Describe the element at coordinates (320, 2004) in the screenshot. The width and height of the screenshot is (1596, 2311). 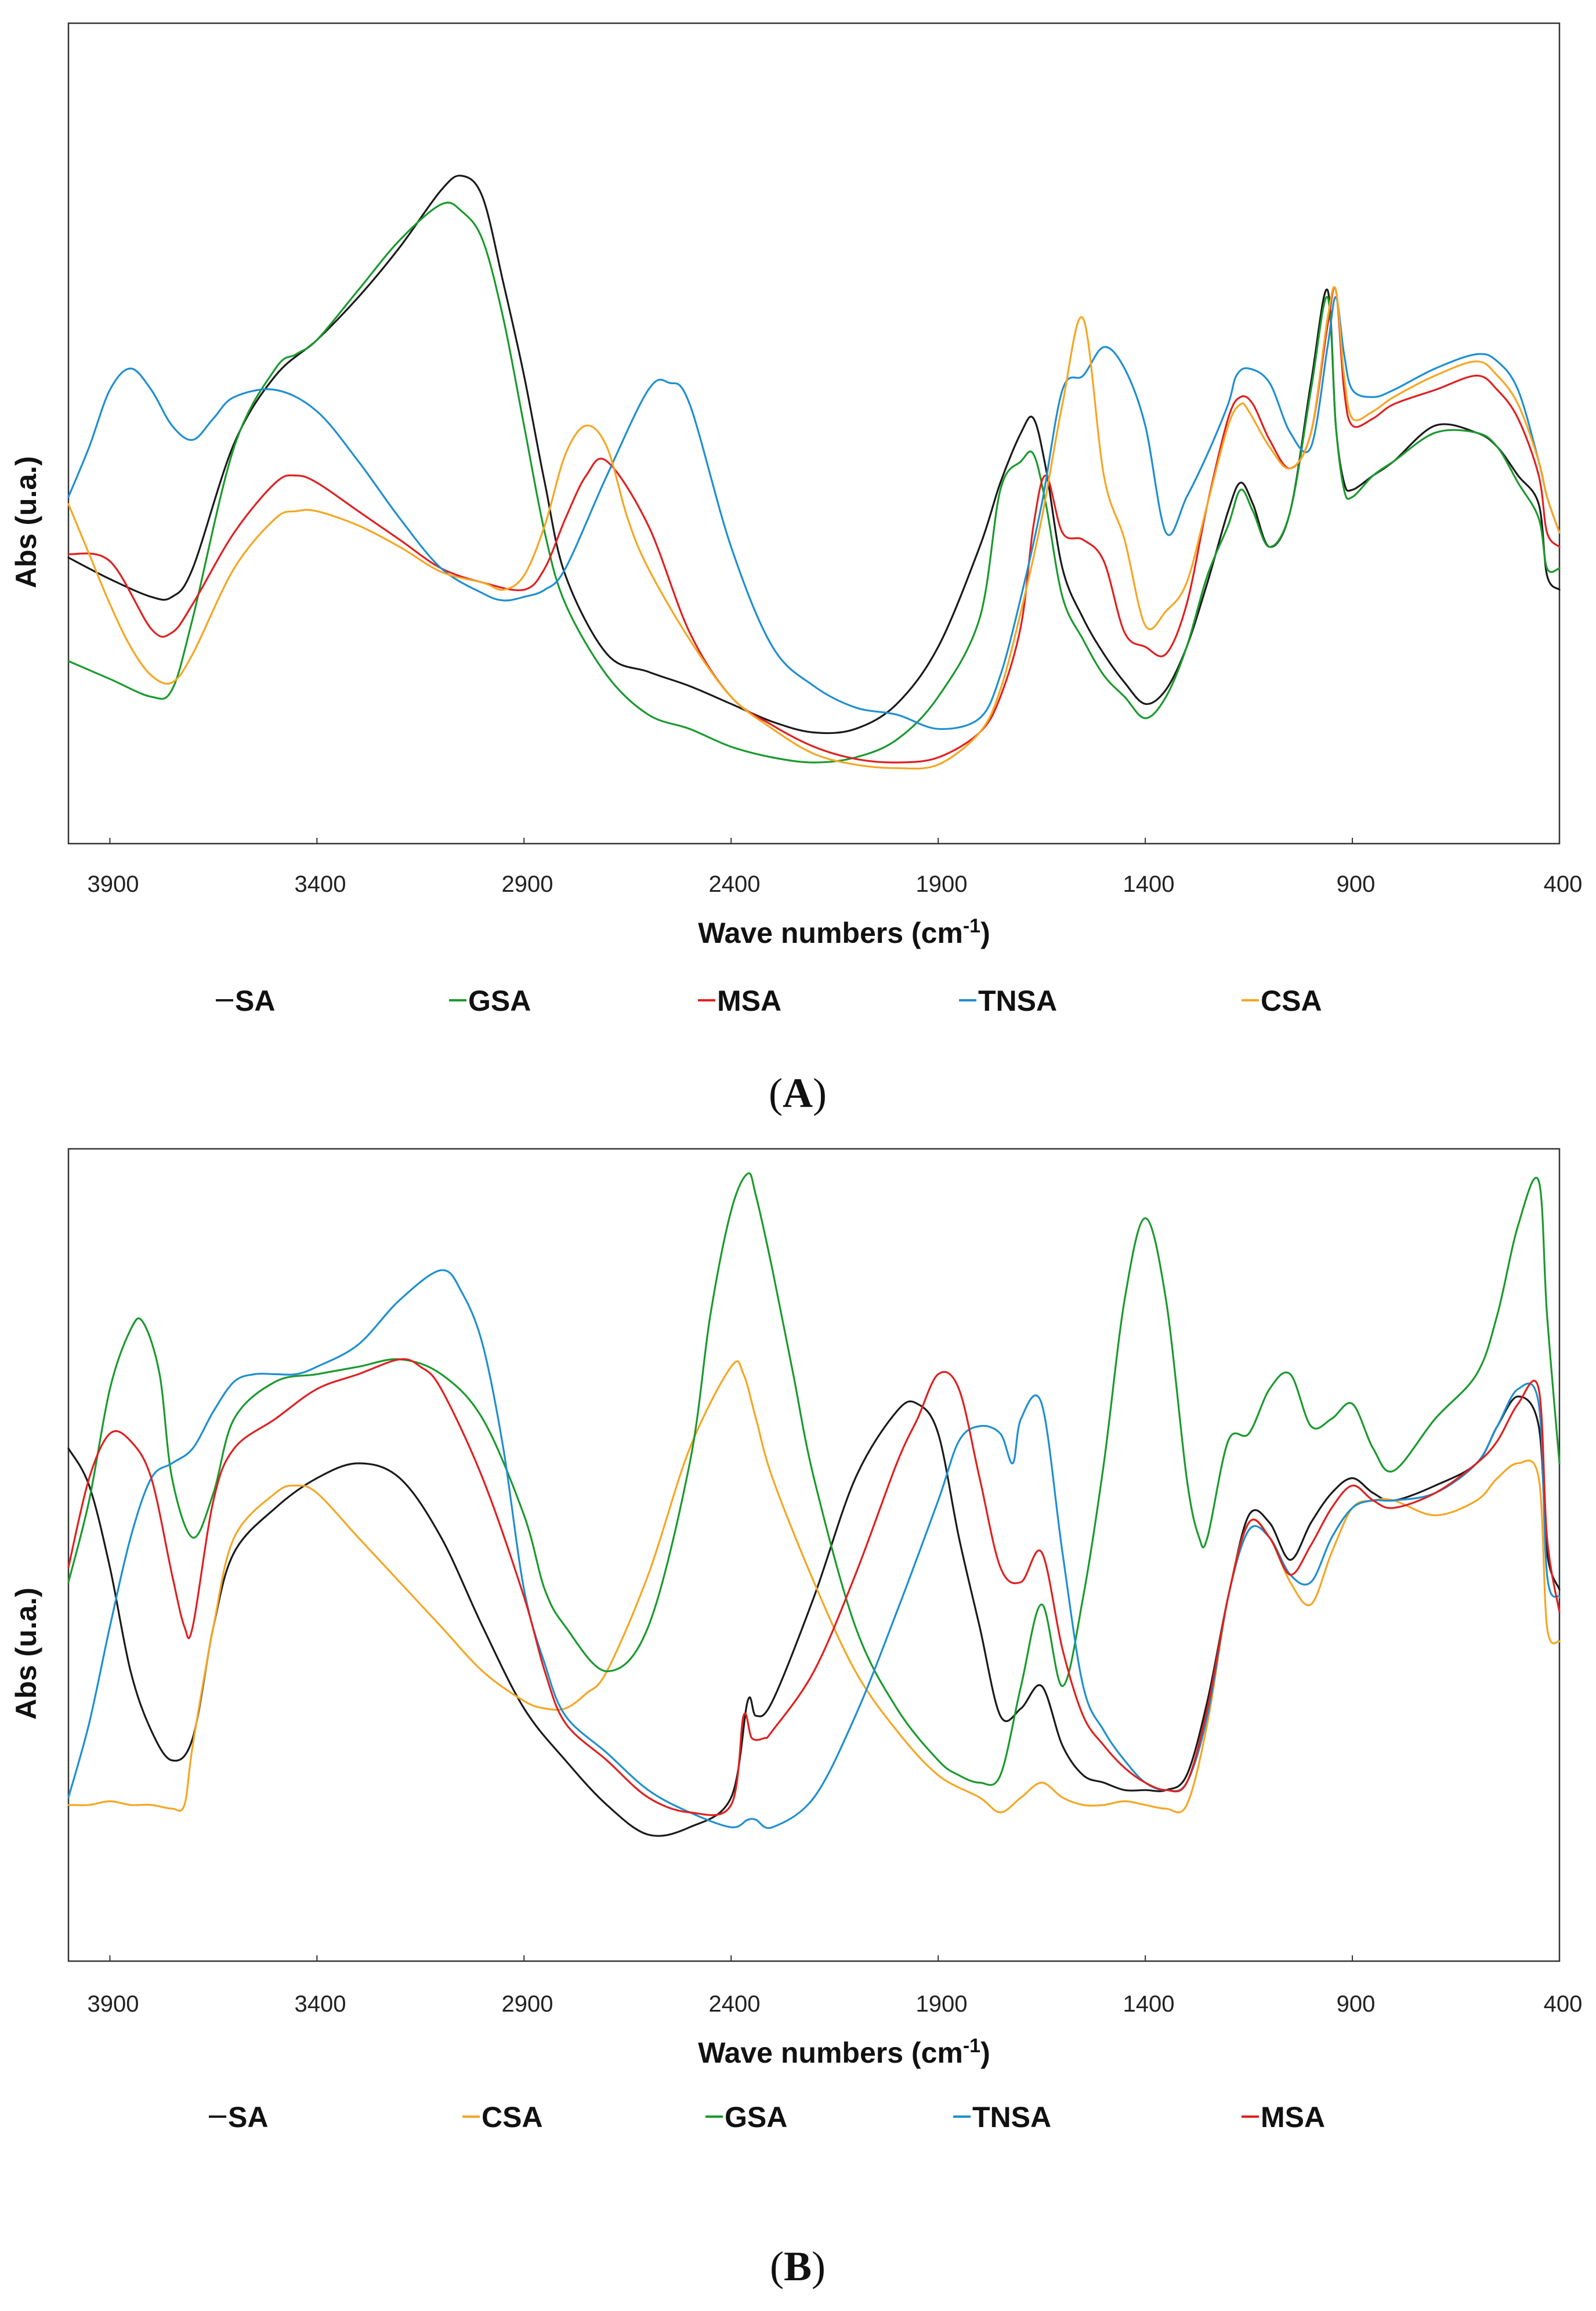
I see `x-tick-label-b-3400: 3400` at that location.